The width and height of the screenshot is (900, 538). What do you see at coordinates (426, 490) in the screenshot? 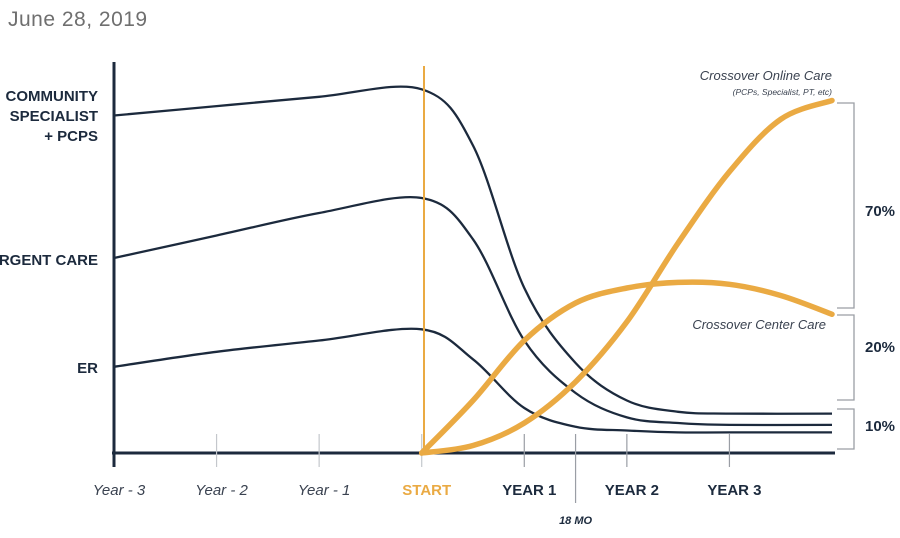
I see `x-tick-label: START` at bounding box center [426, 490].